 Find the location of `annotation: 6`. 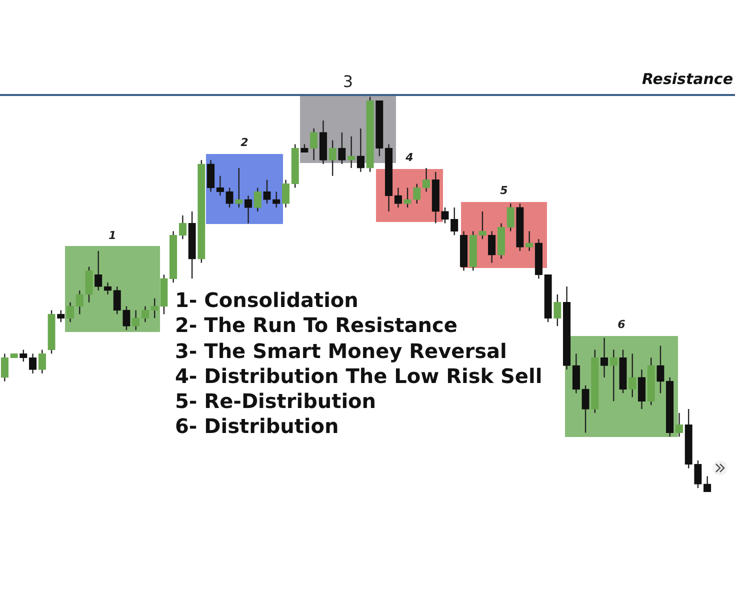

annotation: 6 is located at coordinates (622, 324).